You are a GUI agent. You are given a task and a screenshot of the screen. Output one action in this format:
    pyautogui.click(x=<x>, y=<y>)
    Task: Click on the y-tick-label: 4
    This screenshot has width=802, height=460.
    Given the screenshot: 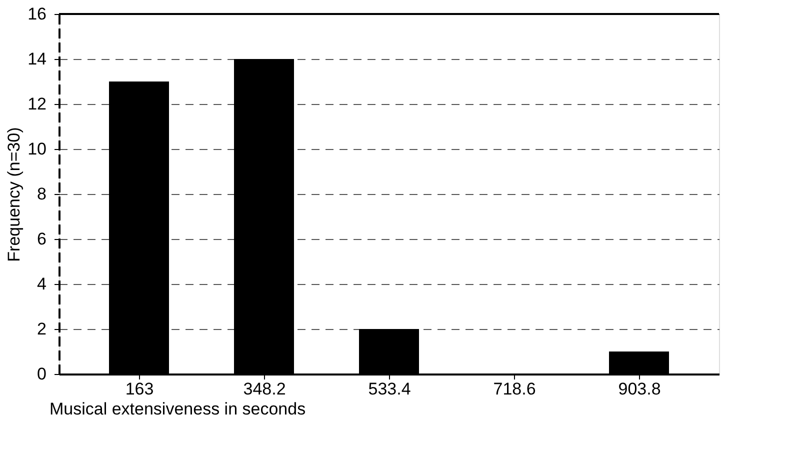 What is the action you would take?
    pyautogui.click(x=41, y=284)
    